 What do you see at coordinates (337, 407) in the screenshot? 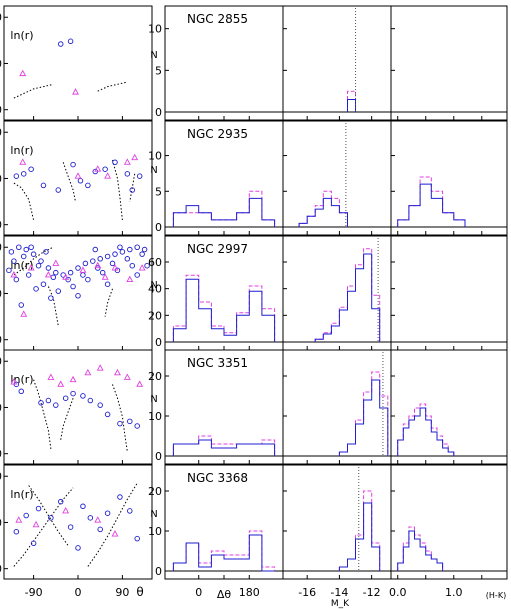
I see `panel-frame-r3-c2` at bounding box center [337, 407].